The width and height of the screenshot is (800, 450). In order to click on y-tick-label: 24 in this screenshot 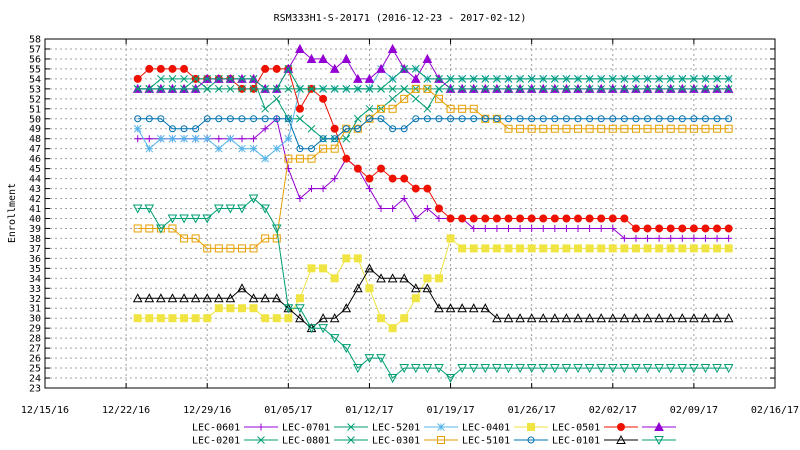, I will do `click(35, 379)`.